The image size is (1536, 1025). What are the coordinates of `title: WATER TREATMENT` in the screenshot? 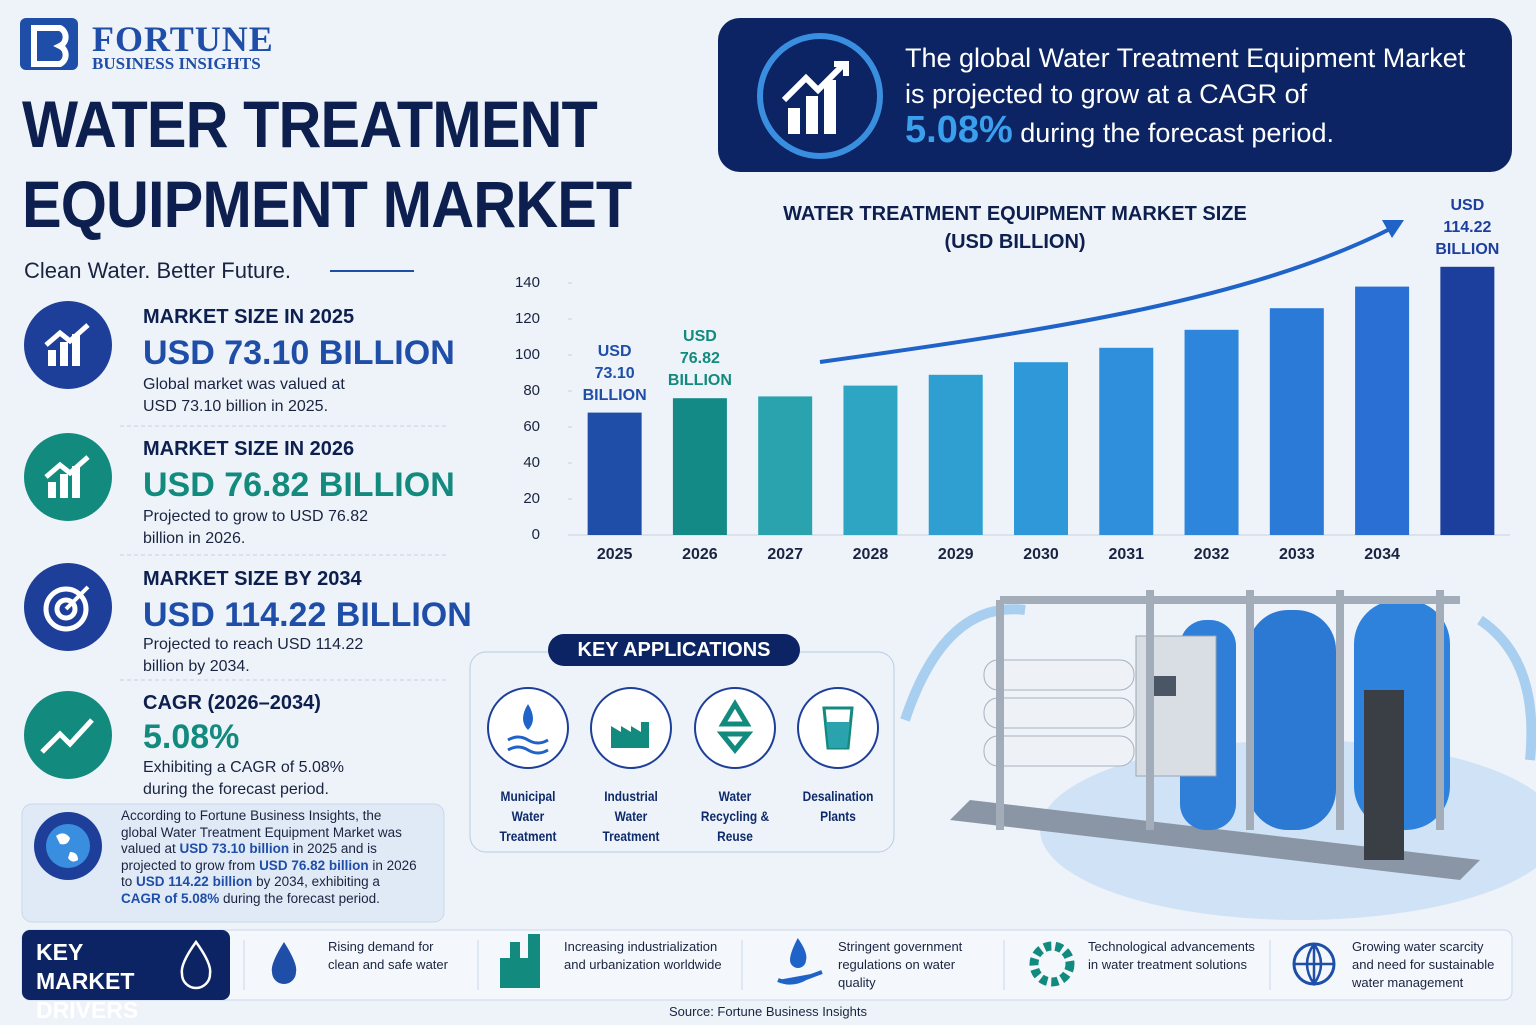 It's located at (310, 124).